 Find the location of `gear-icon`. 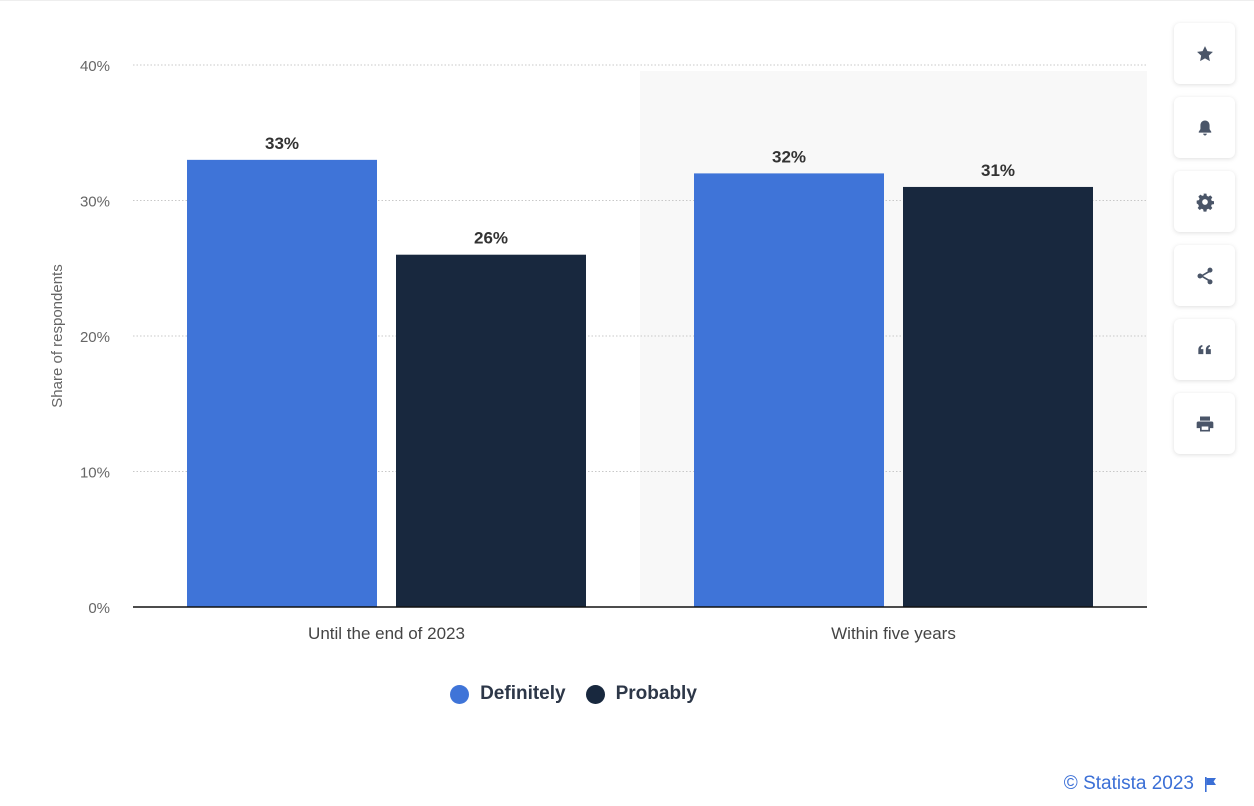

gear-icon is located at coordinates (1205, 202).